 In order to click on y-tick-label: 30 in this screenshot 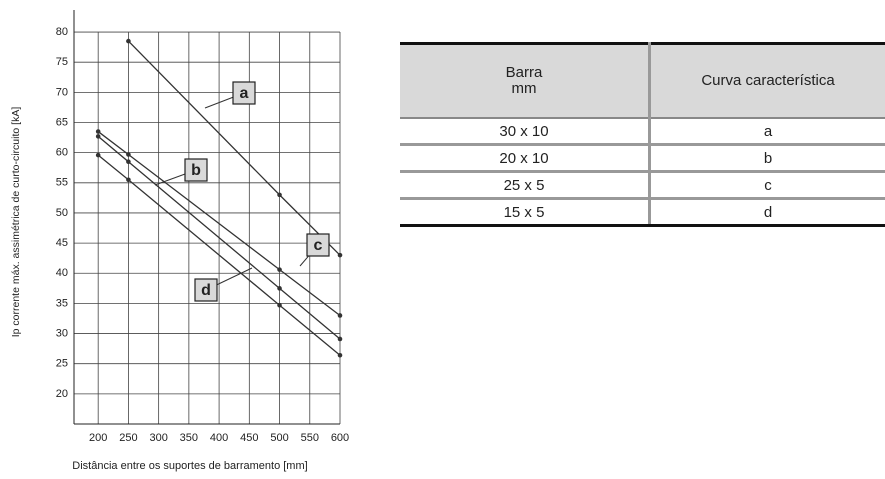, I will do `click(62, 333)`.